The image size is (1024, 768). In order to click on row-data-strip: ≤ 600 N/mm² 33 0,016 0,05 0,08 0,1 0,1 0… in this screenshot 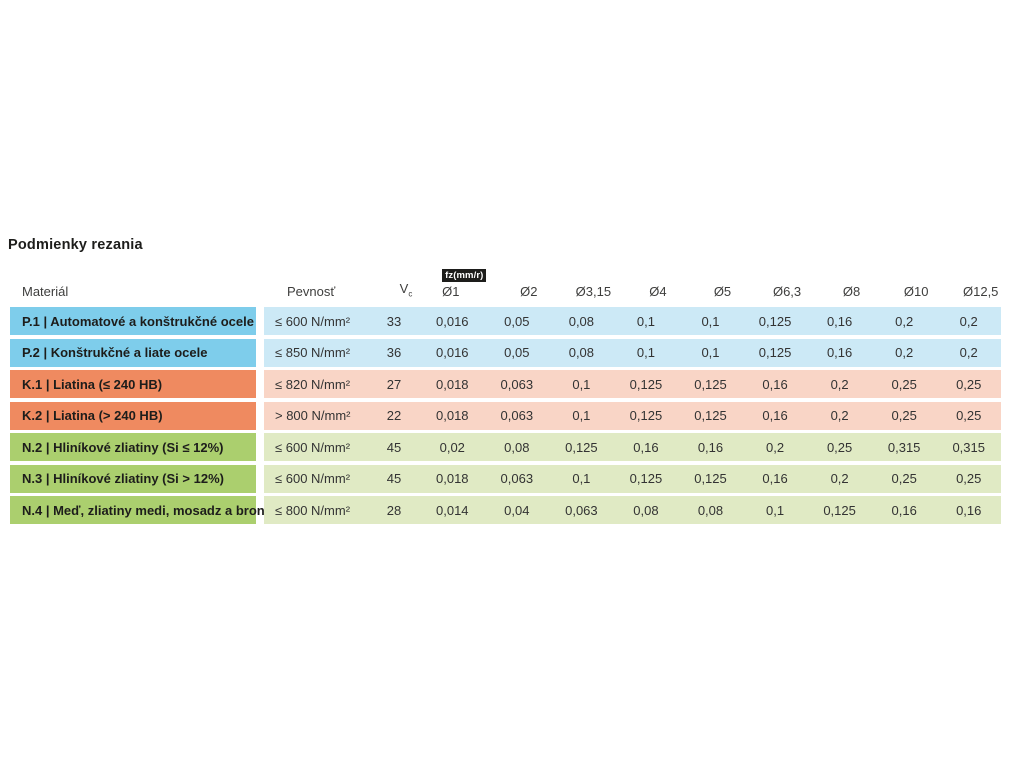, I will do `click(632, 321)`.